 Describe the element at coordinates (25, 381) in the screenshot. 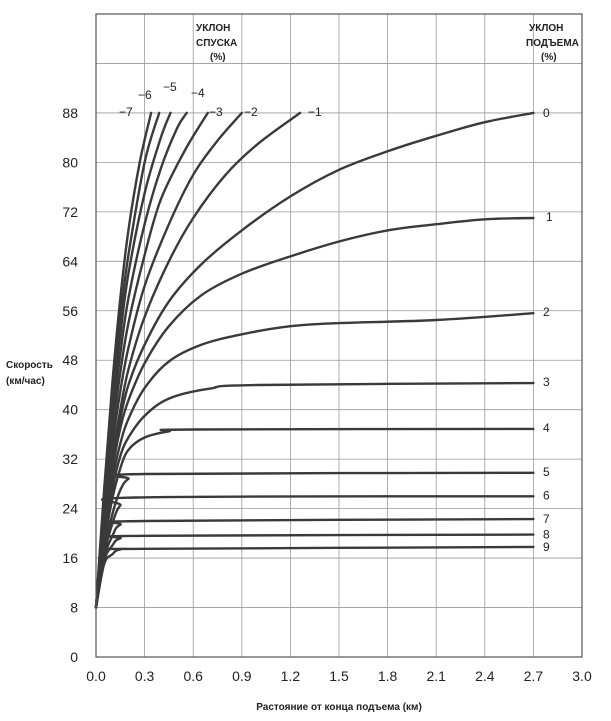

I see `y-axis-title-line-2: (км/час)` at that location.